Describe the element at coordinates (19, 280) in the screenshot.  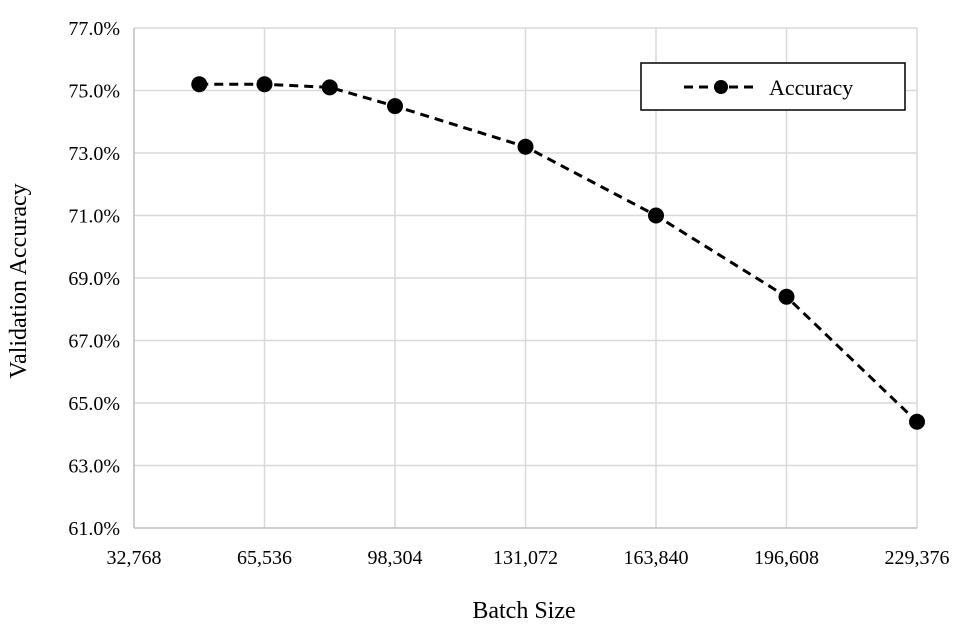
I see `y-axis-title: Validation Accuracy` at that location.